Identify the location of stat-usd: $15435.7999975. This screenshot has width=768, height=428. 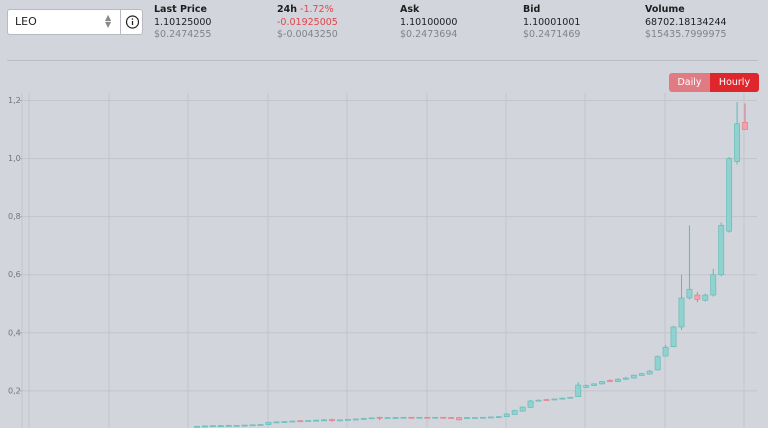
(686, 34).